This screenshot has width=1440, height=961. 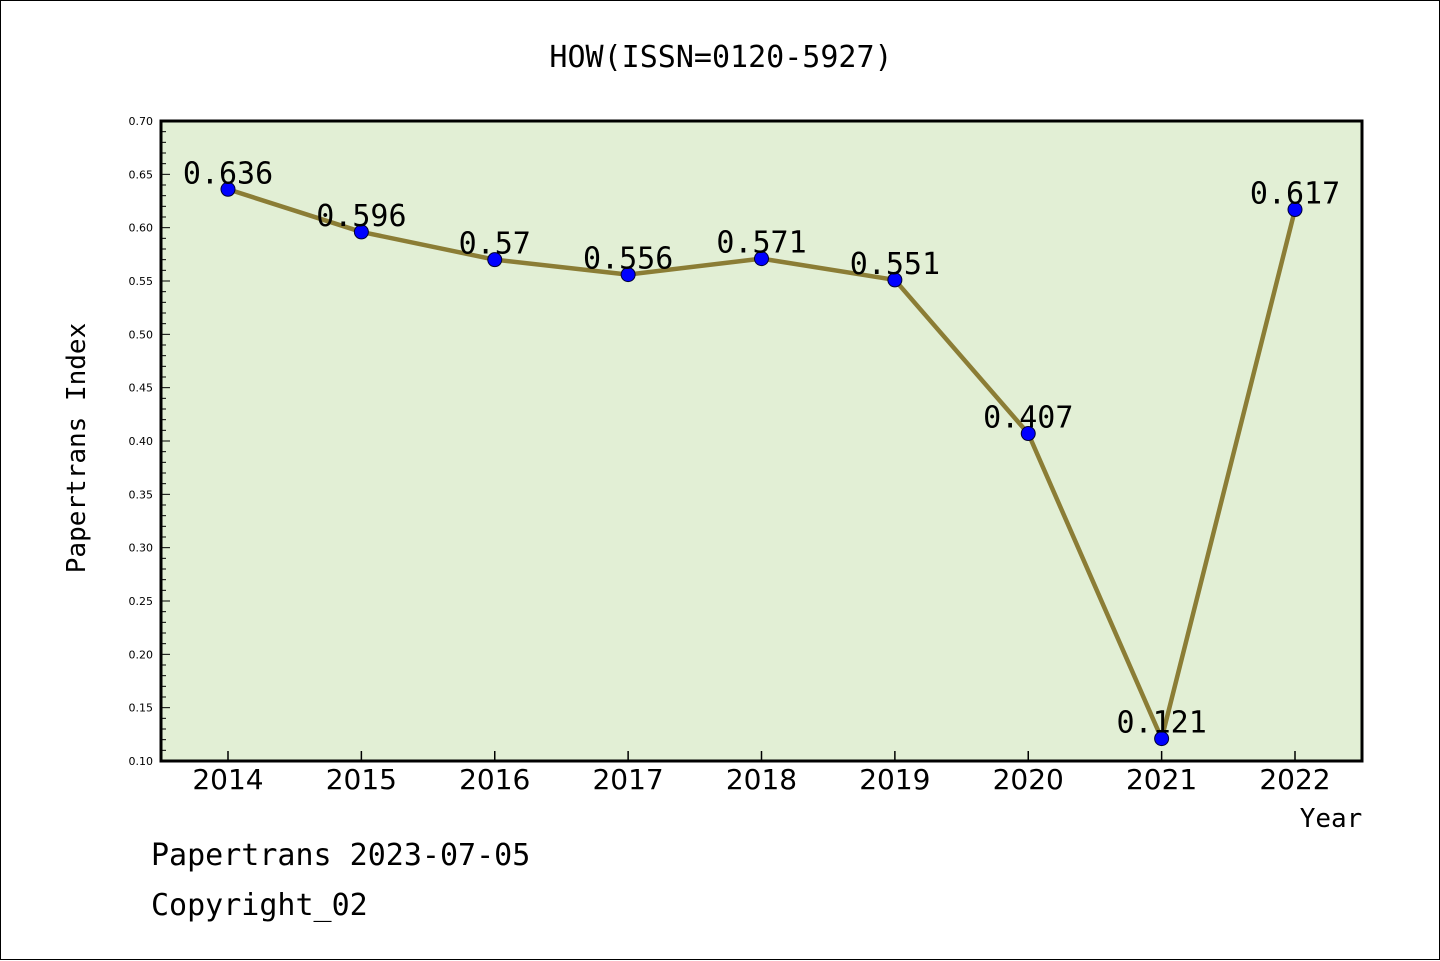 I want to click on x-tick-label: 2020, so click(x=1028, y=779).